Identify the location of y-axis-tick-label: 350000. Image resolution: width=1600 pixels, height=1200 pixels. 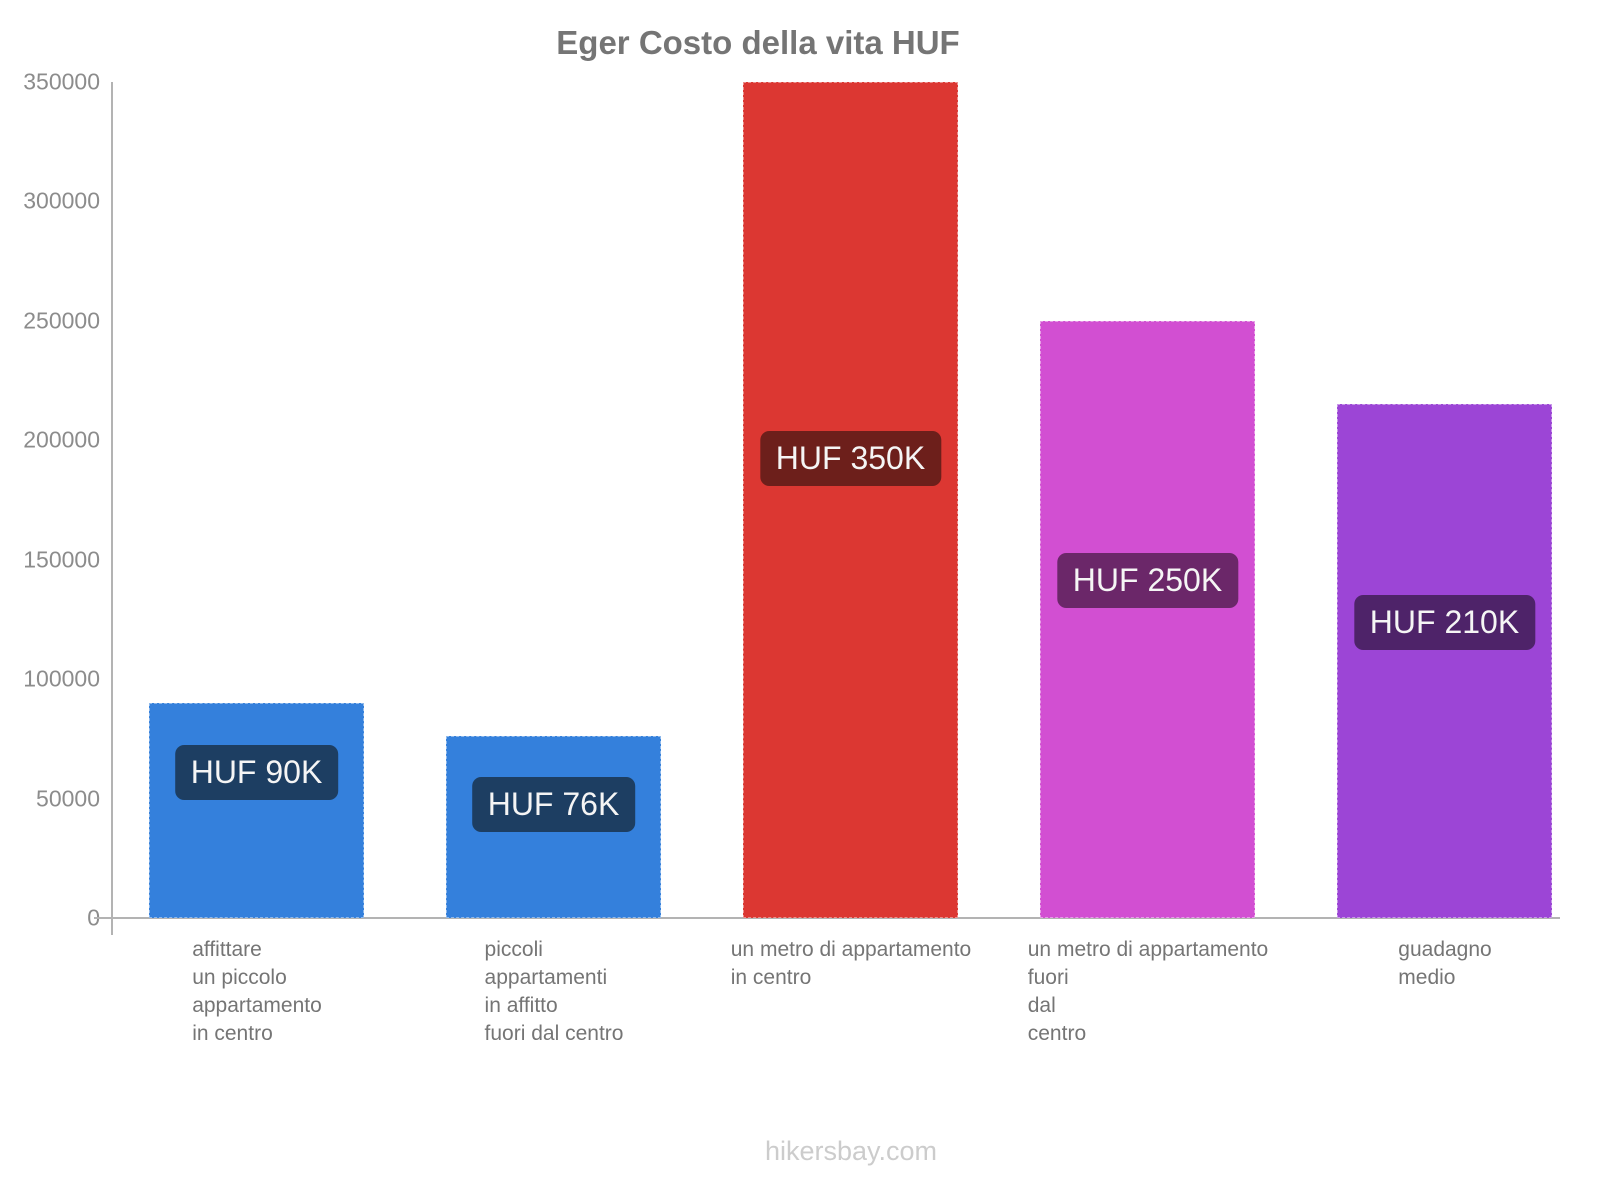
(61, 81).